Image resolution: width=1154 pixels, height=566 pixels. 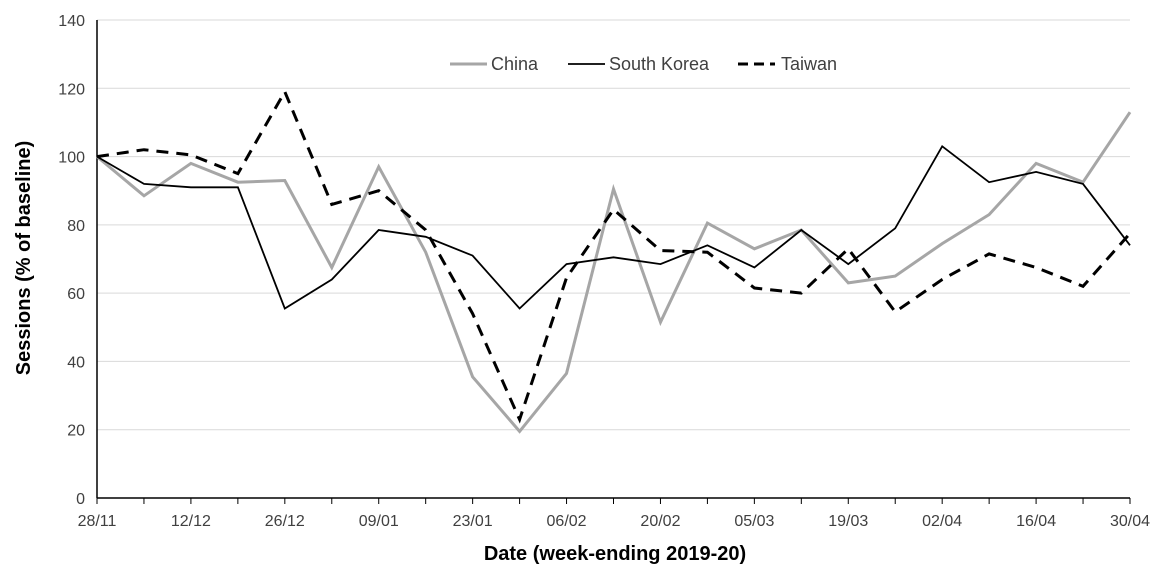 I want to click on y-tick-label-120: 120, so click(x=71, y=89).